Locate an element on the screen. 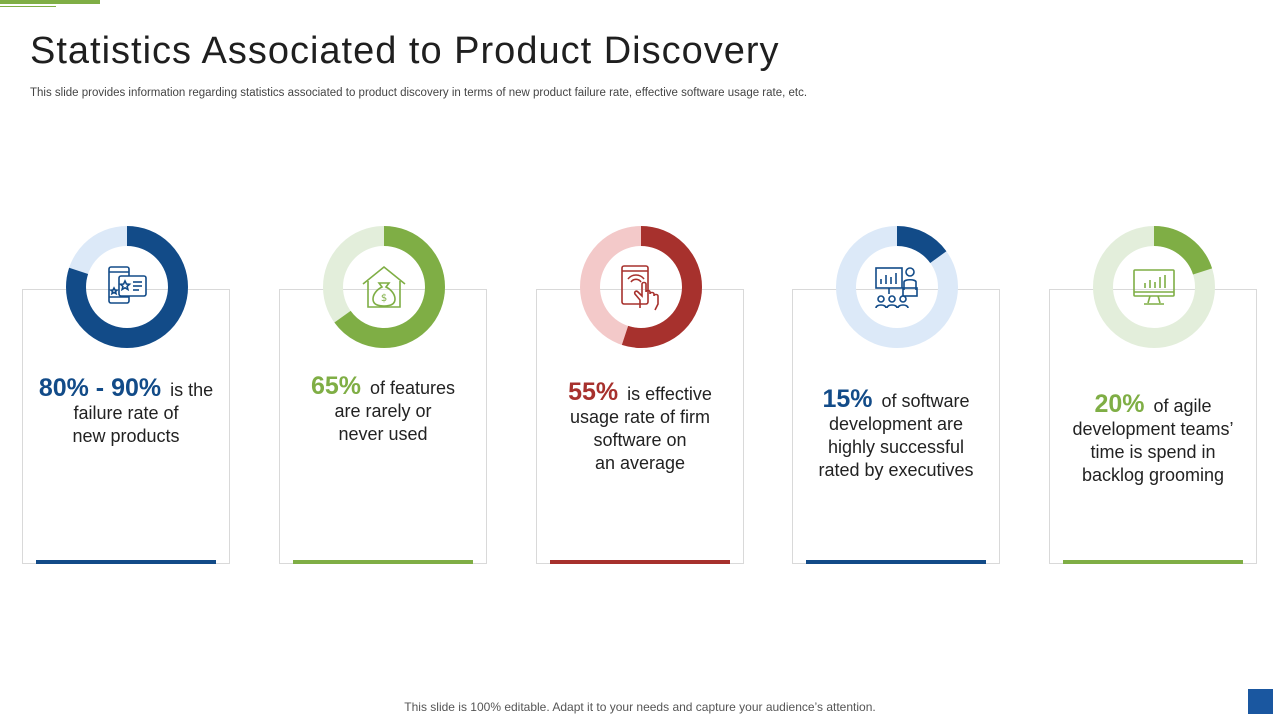 This screenshot has width=1280, height=720. stat-line: new products is located at coordinates (126, 436).